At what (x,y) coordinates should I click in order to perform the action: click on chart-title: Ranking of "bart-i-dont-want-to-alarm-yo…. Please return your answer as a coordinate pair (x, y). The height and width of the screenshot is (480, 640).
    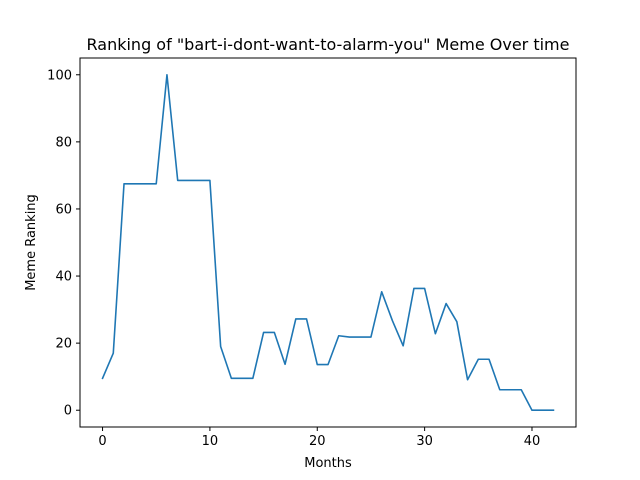
    Looking at the image, I should click on (328, 44).